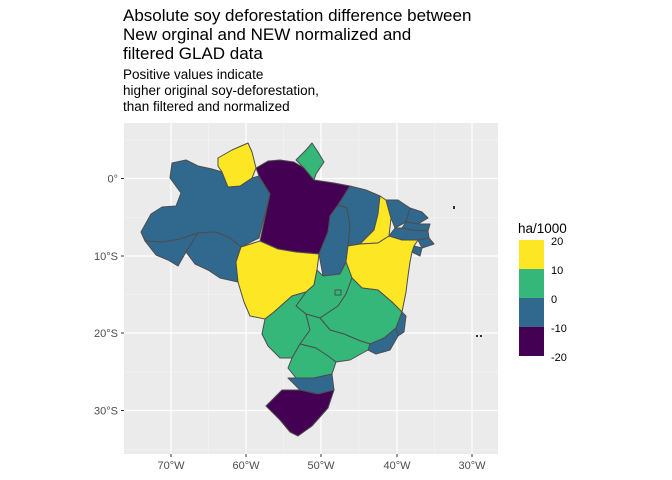 This screenshot has height=480, width=672. What do you see at coordinates (554, 300) in the screenshot?
I see `legend-label: 0` at bounding box center [554, 300].